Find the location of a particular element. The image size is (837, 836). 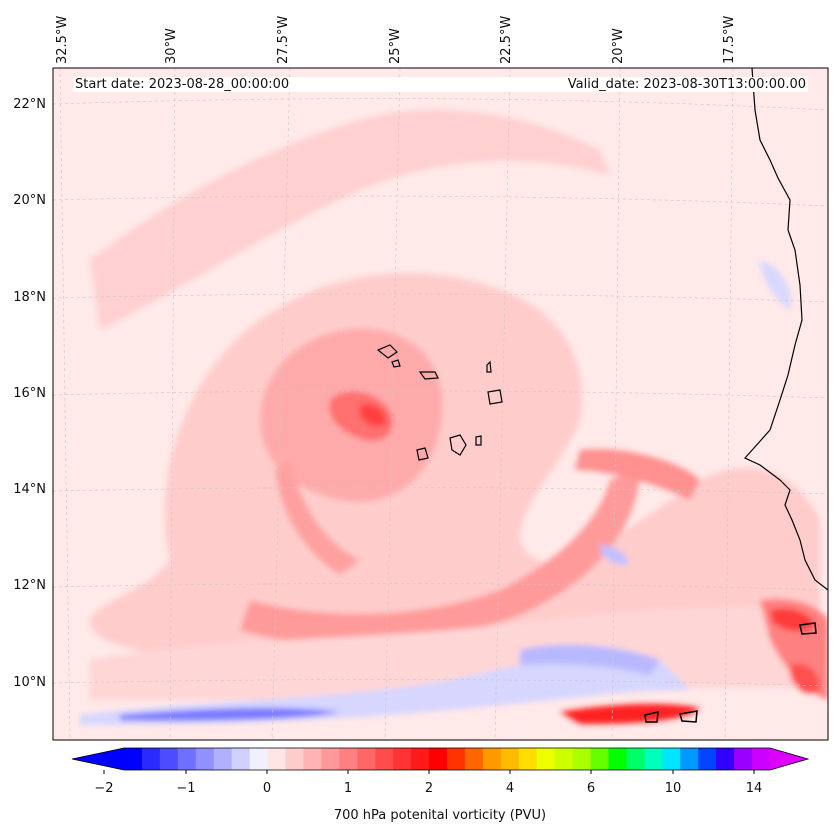

colorbar-title: 700 hPa potenital vorticity (PVU) is located at coordinates (440, 815).